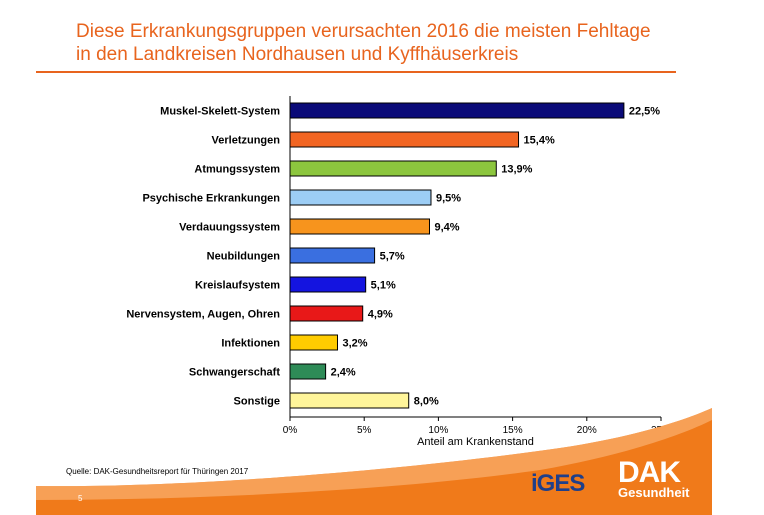 Image resolution: width=764 pixels, height=515 pixels. I want to click on dak-logo: DAK Gesundheit, so click(658, 479).